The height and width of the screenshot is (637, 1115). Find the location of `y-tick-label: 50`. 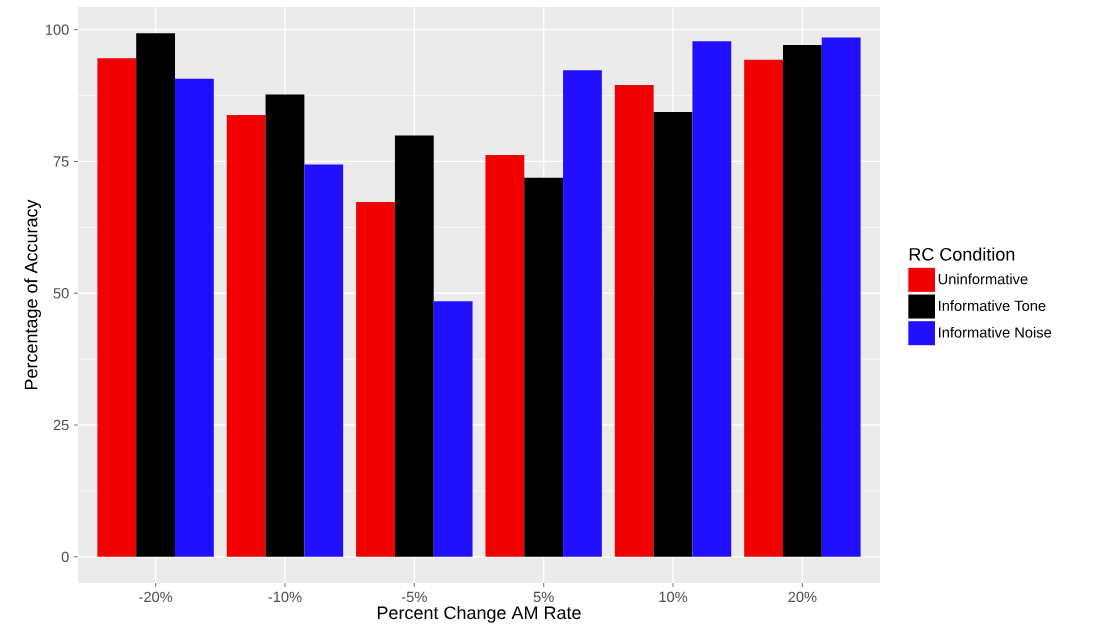

y-tick-label: 50 is located at coordinates (61, 293).